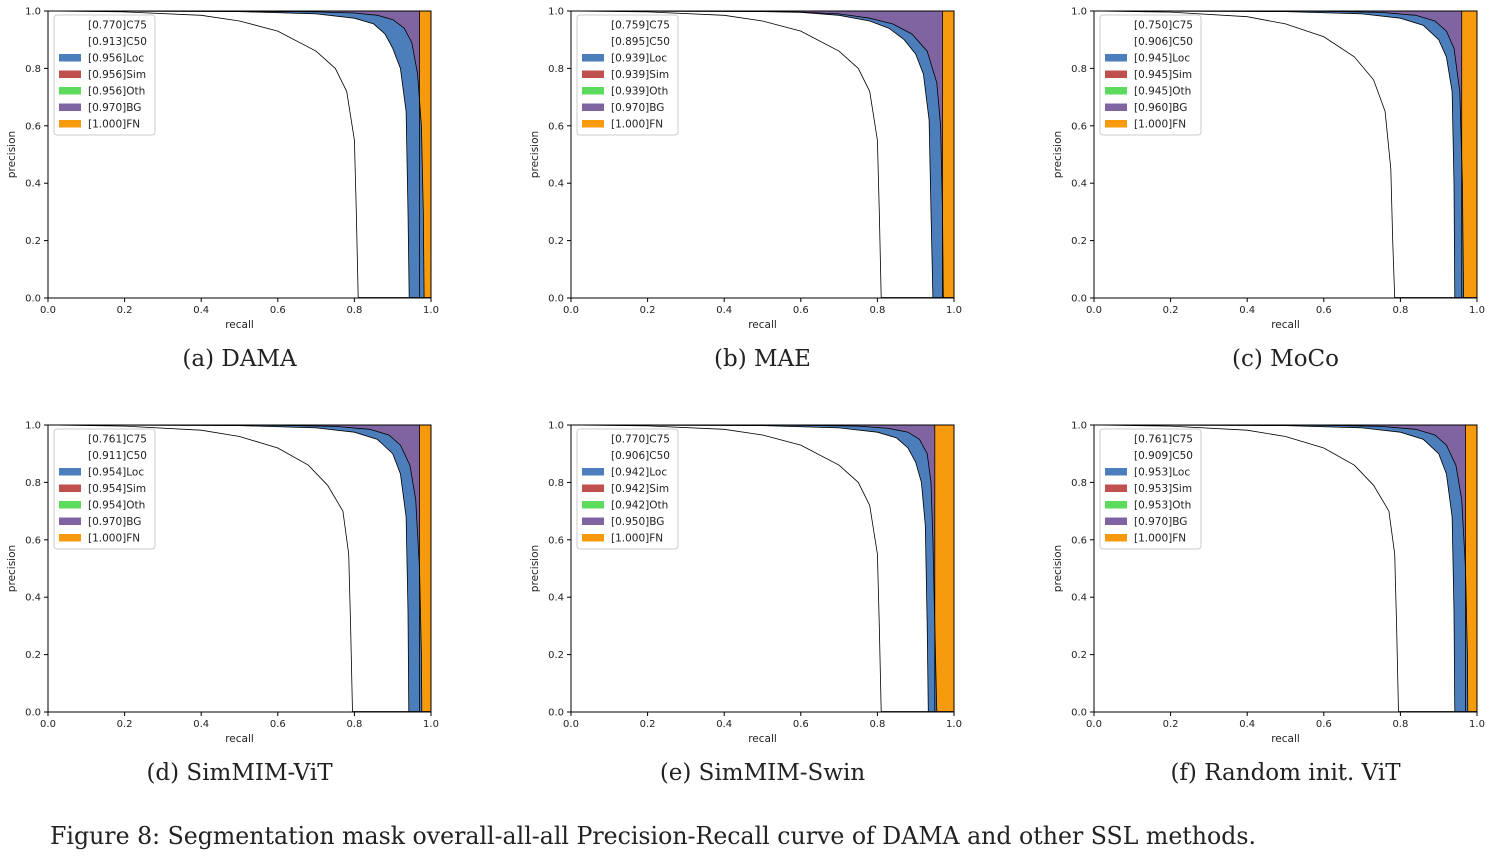 The image size is (1494, 856). I want to click on legend-entry-bg: [0.960]BG, so click(1160, 108).